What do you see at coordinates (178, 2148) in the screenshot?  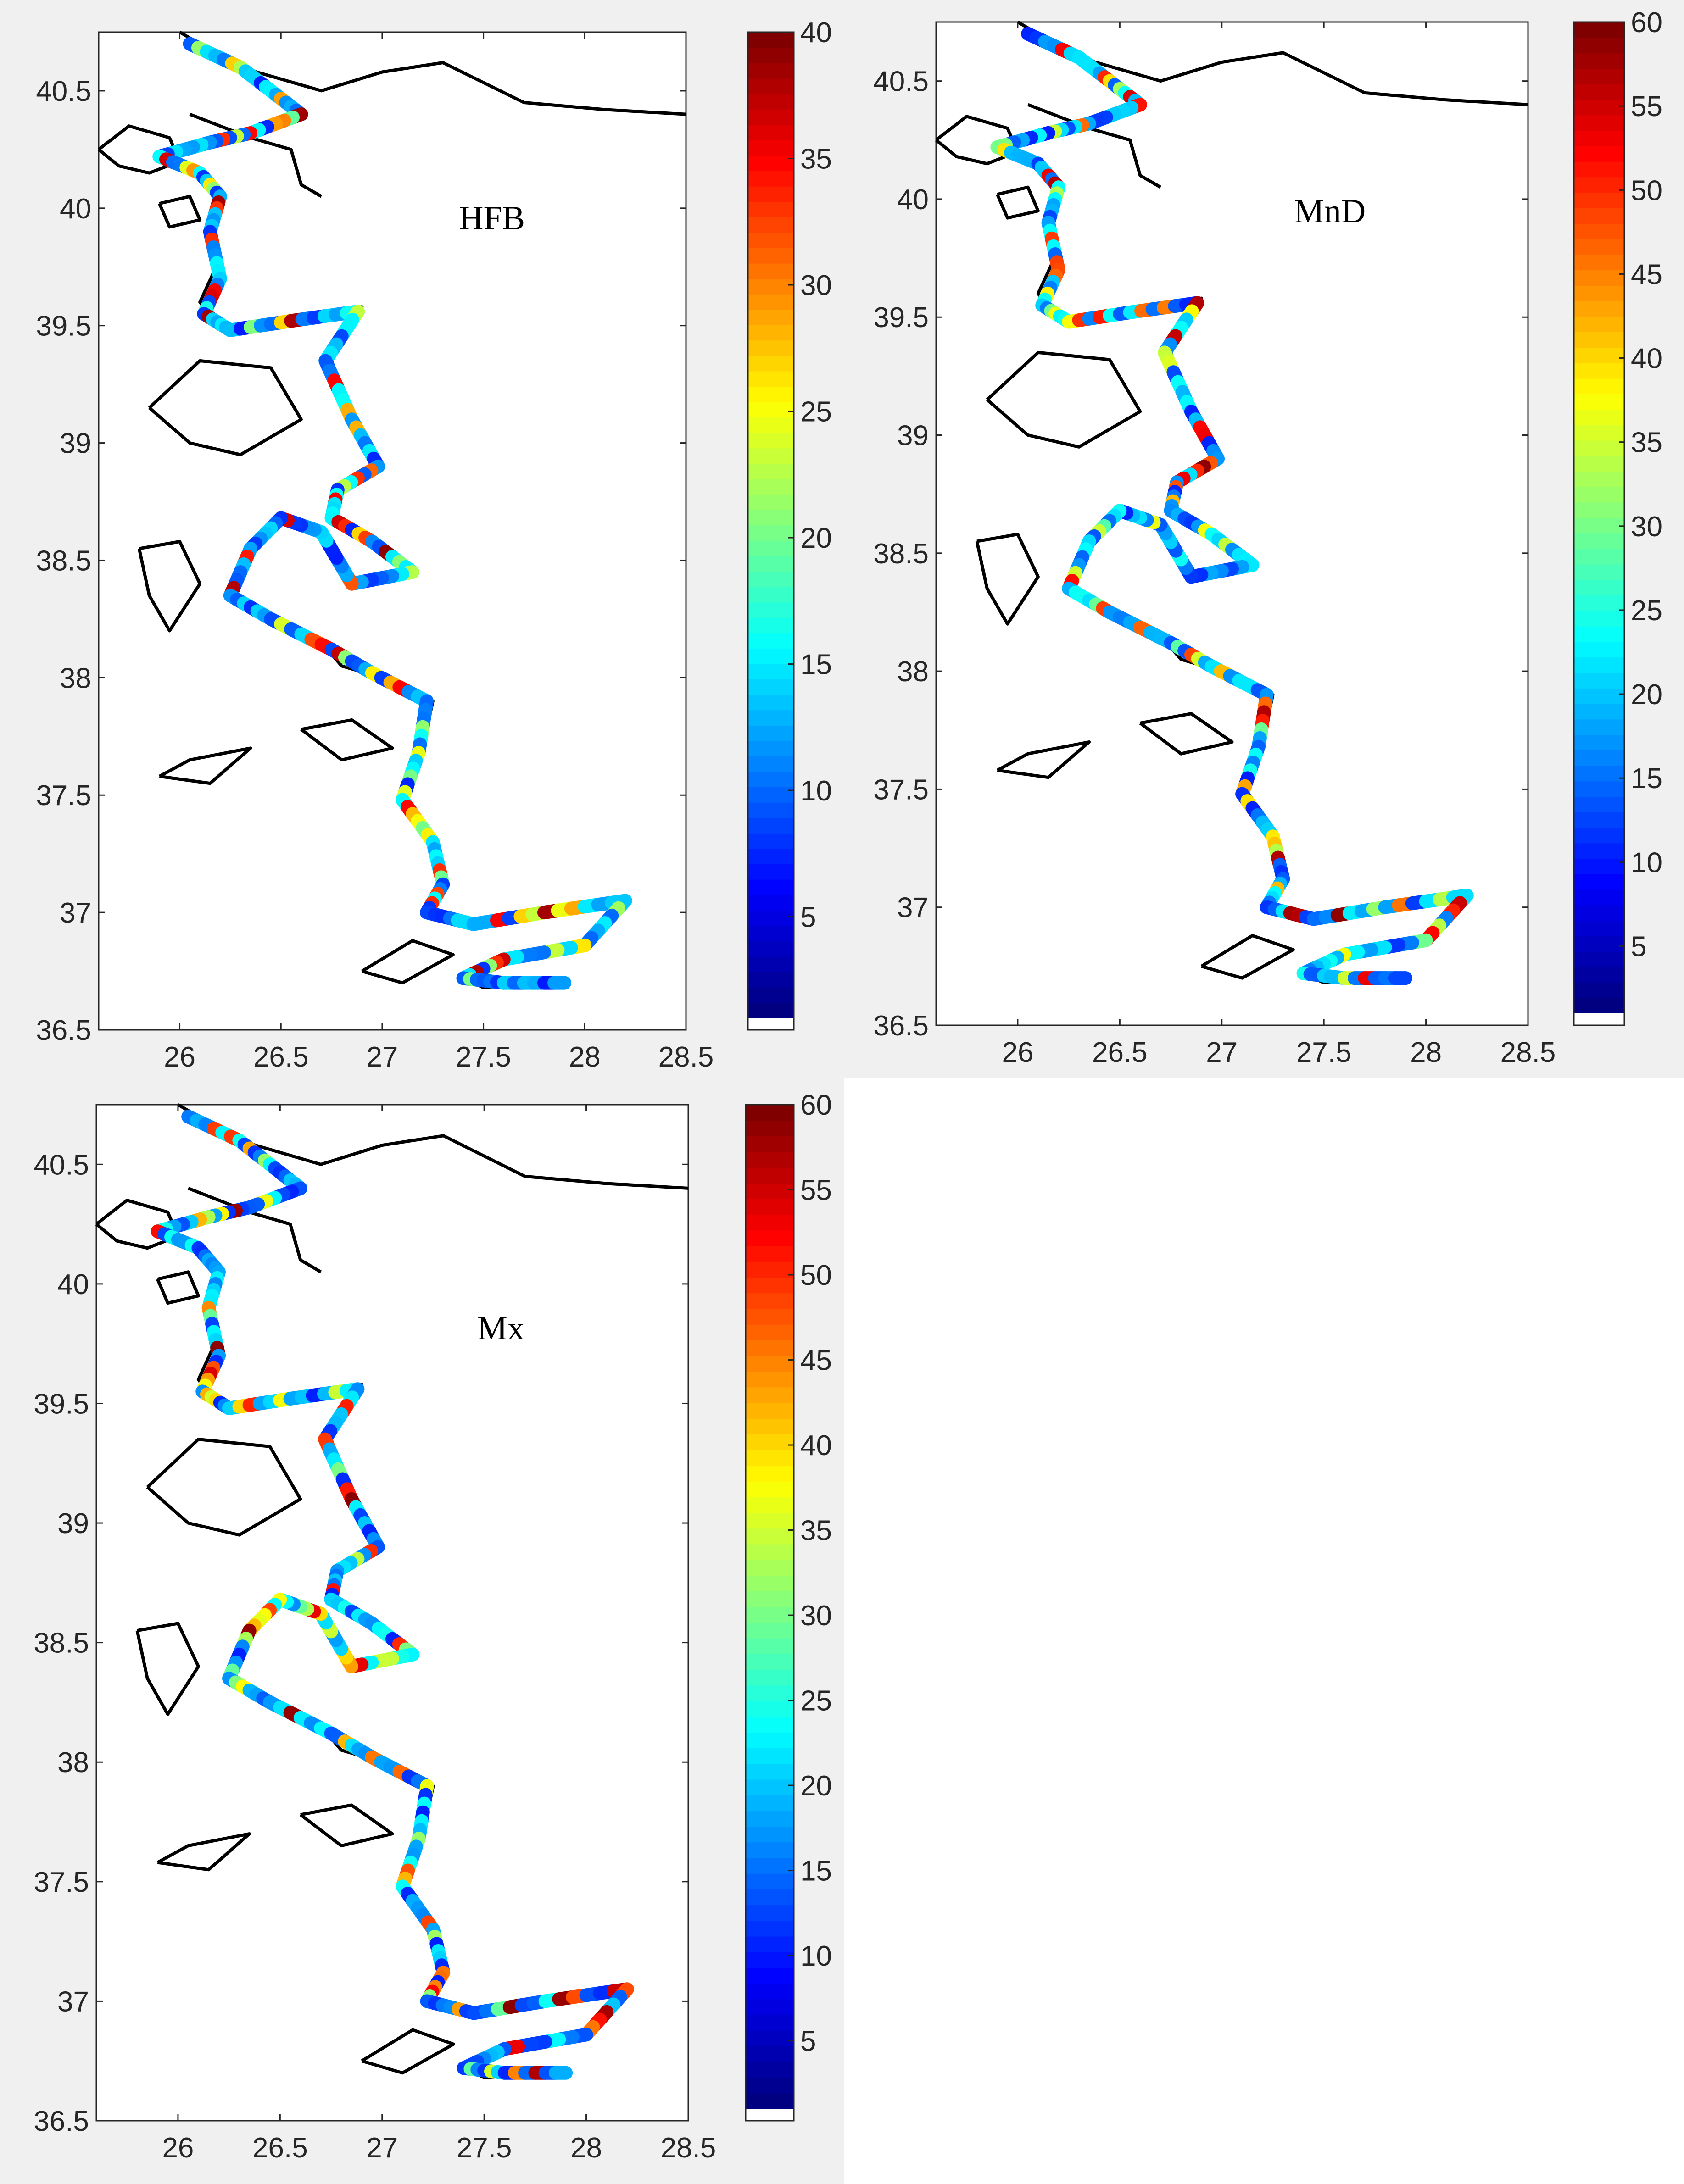 I see `x-tick-label: 26` at bounding box center [178, 2148].